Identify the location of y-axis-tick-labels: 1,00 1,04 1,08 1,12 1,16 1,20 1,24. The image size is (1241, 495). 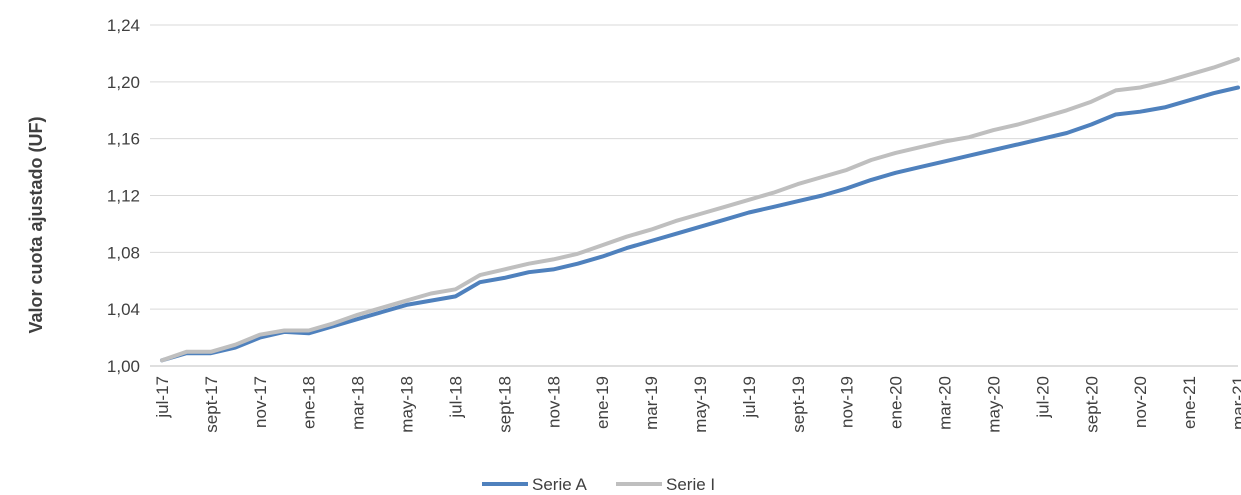
(123, 196).